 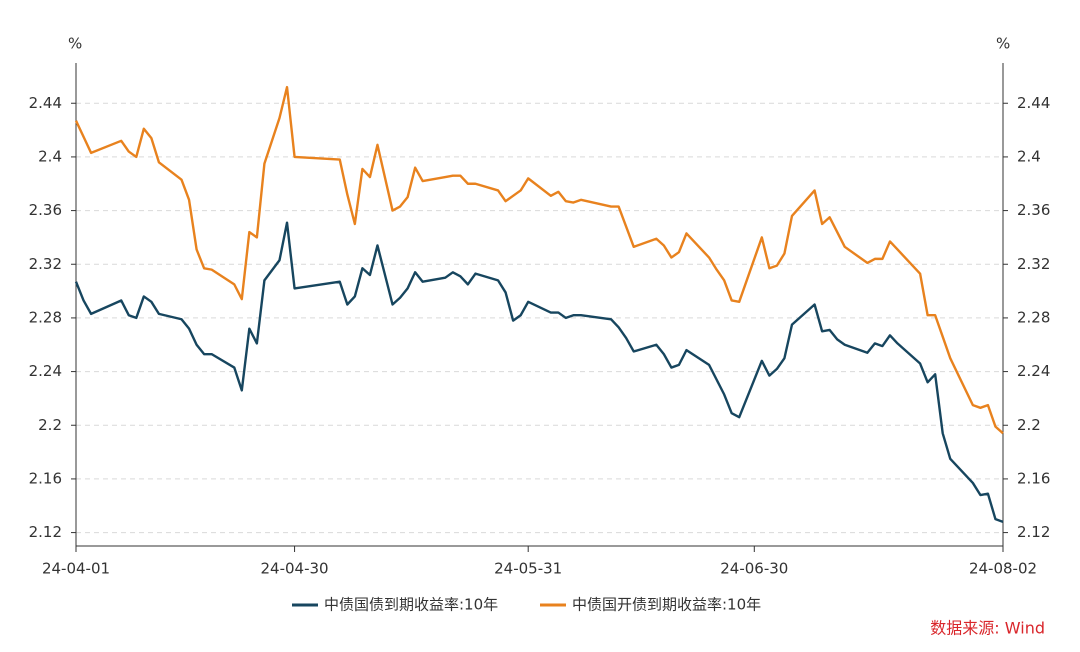 I want to click on y2-unit: %, so click(x=1003, y=44).